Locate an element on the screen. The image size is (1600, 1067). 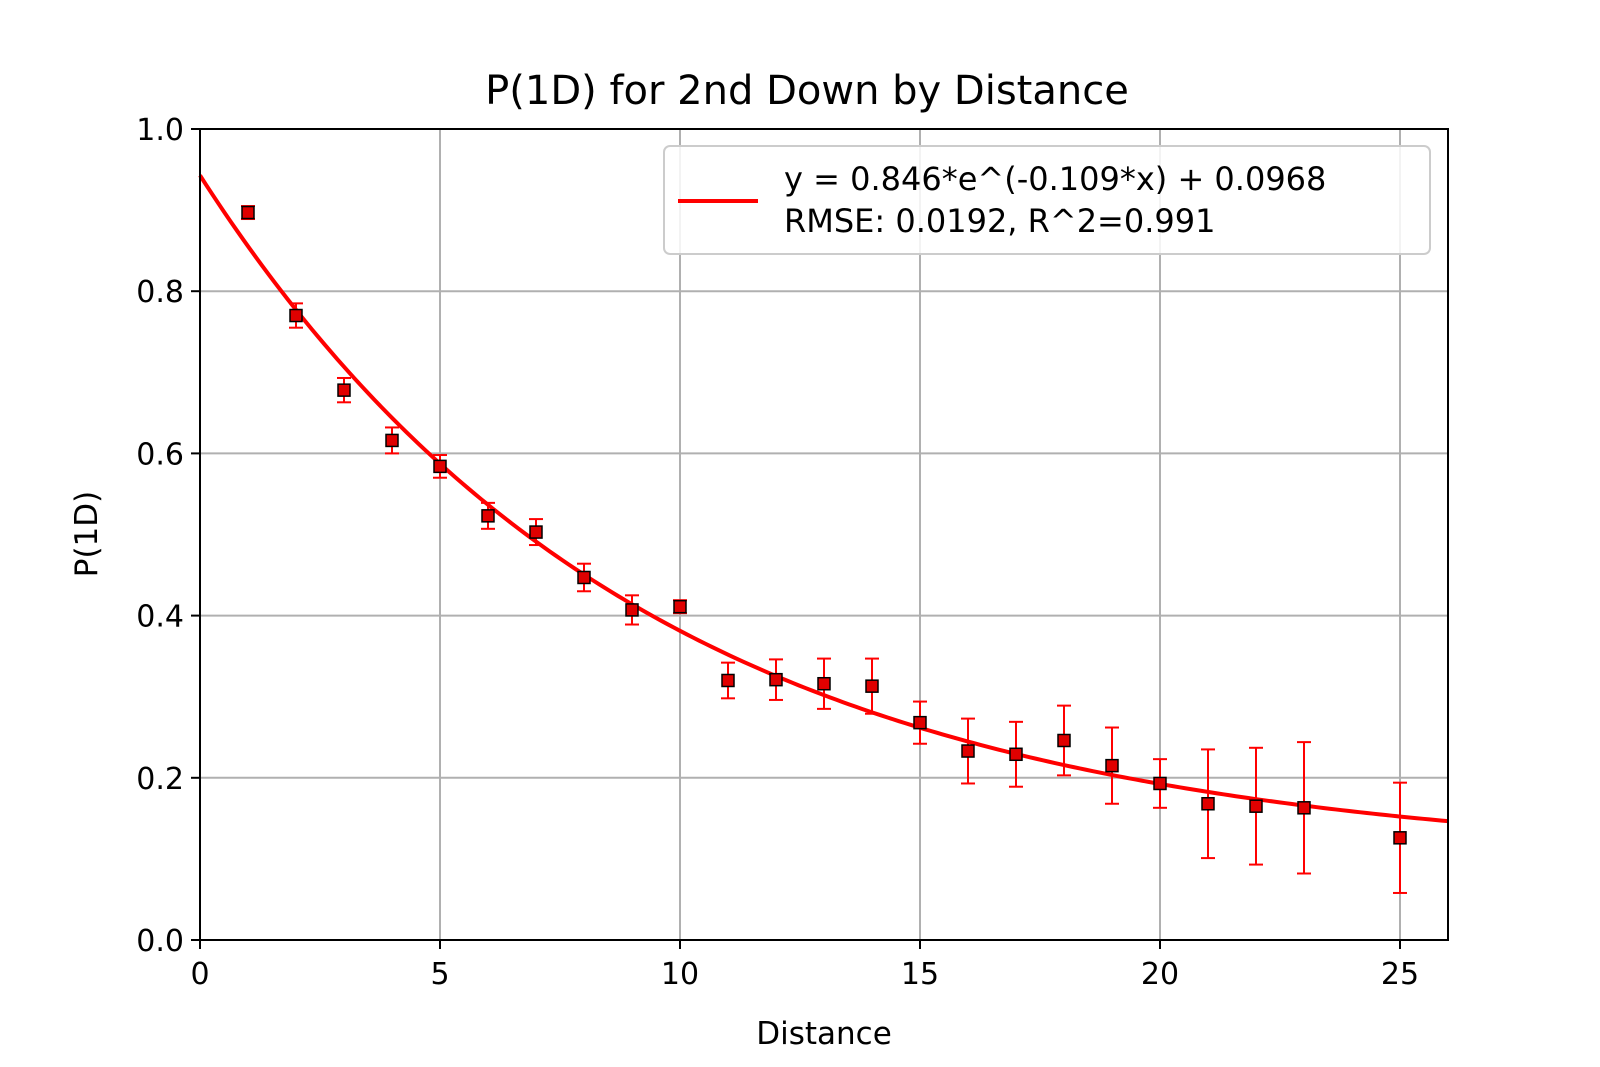
y-tick-label: 1.0 is located at coordinates (160, 130).